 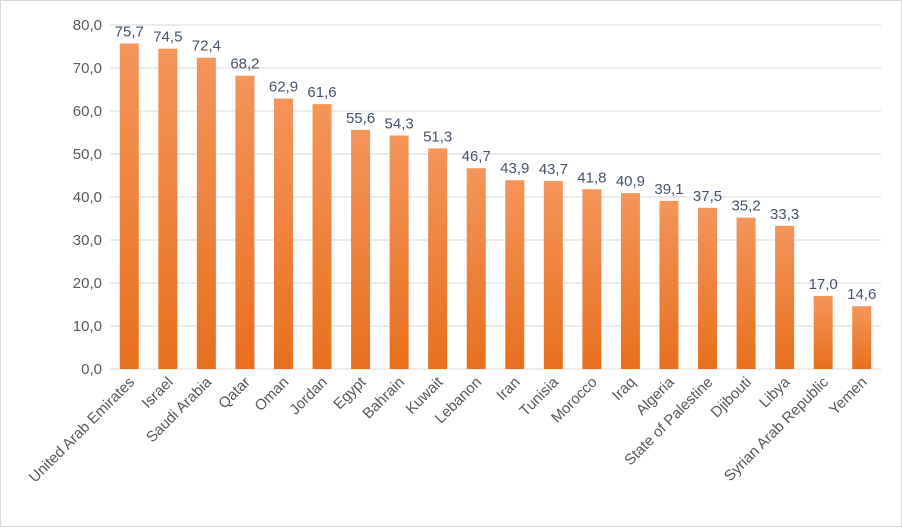 I want to click on y-tick-label: 50,0, so click(x=87, y=154).